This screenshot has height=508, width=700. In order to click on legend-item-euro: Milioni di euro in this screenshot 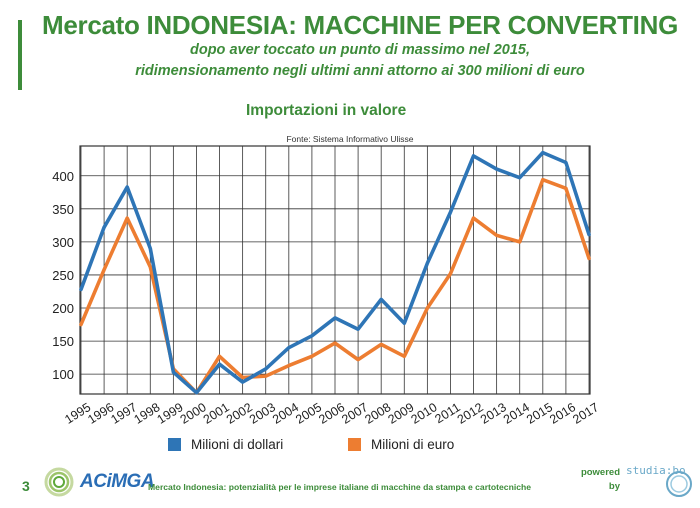, I will do `click(401, 444)`.